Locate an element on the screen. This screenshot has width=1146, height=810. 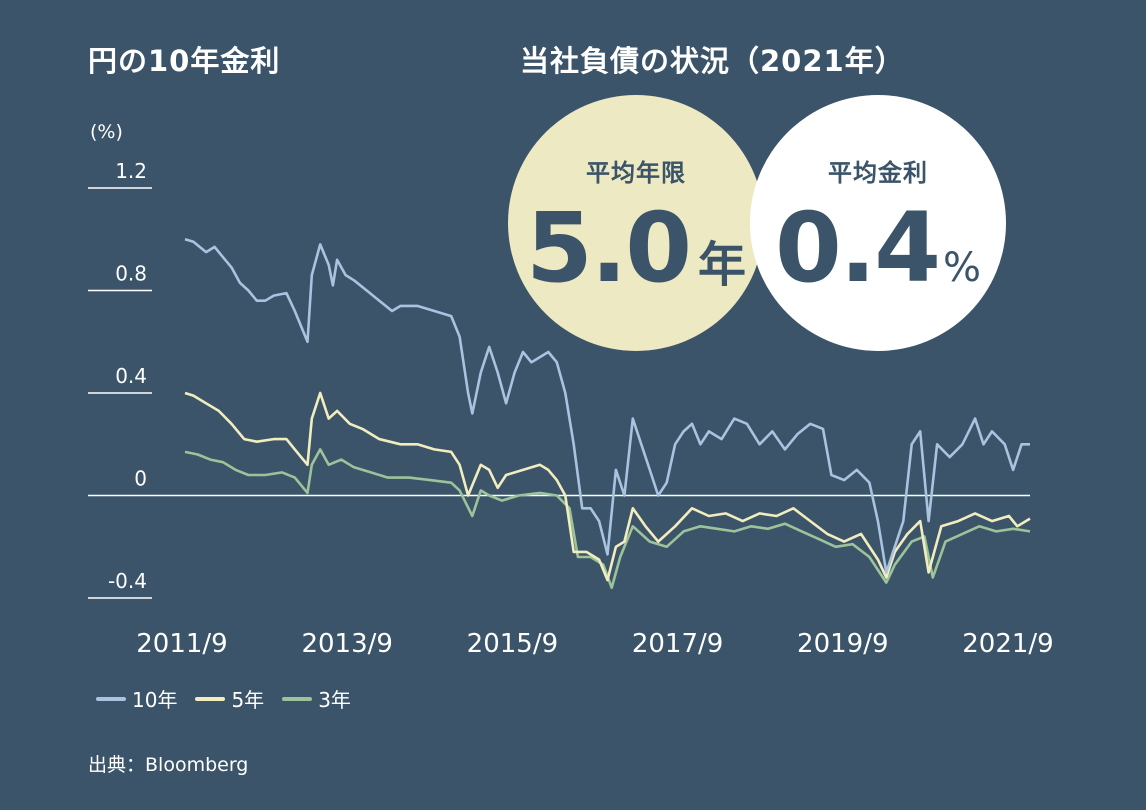
x-tick-label: 2015/9 is located at coordinates (512, 644).